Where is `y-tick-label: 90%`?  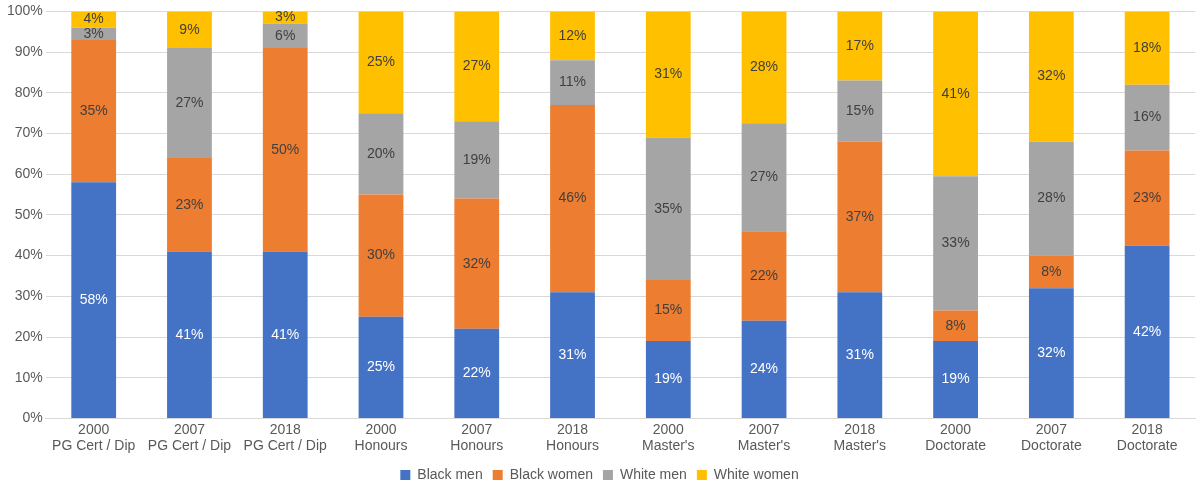 y-tick-label: 90% is located at coordinates (28, 50).